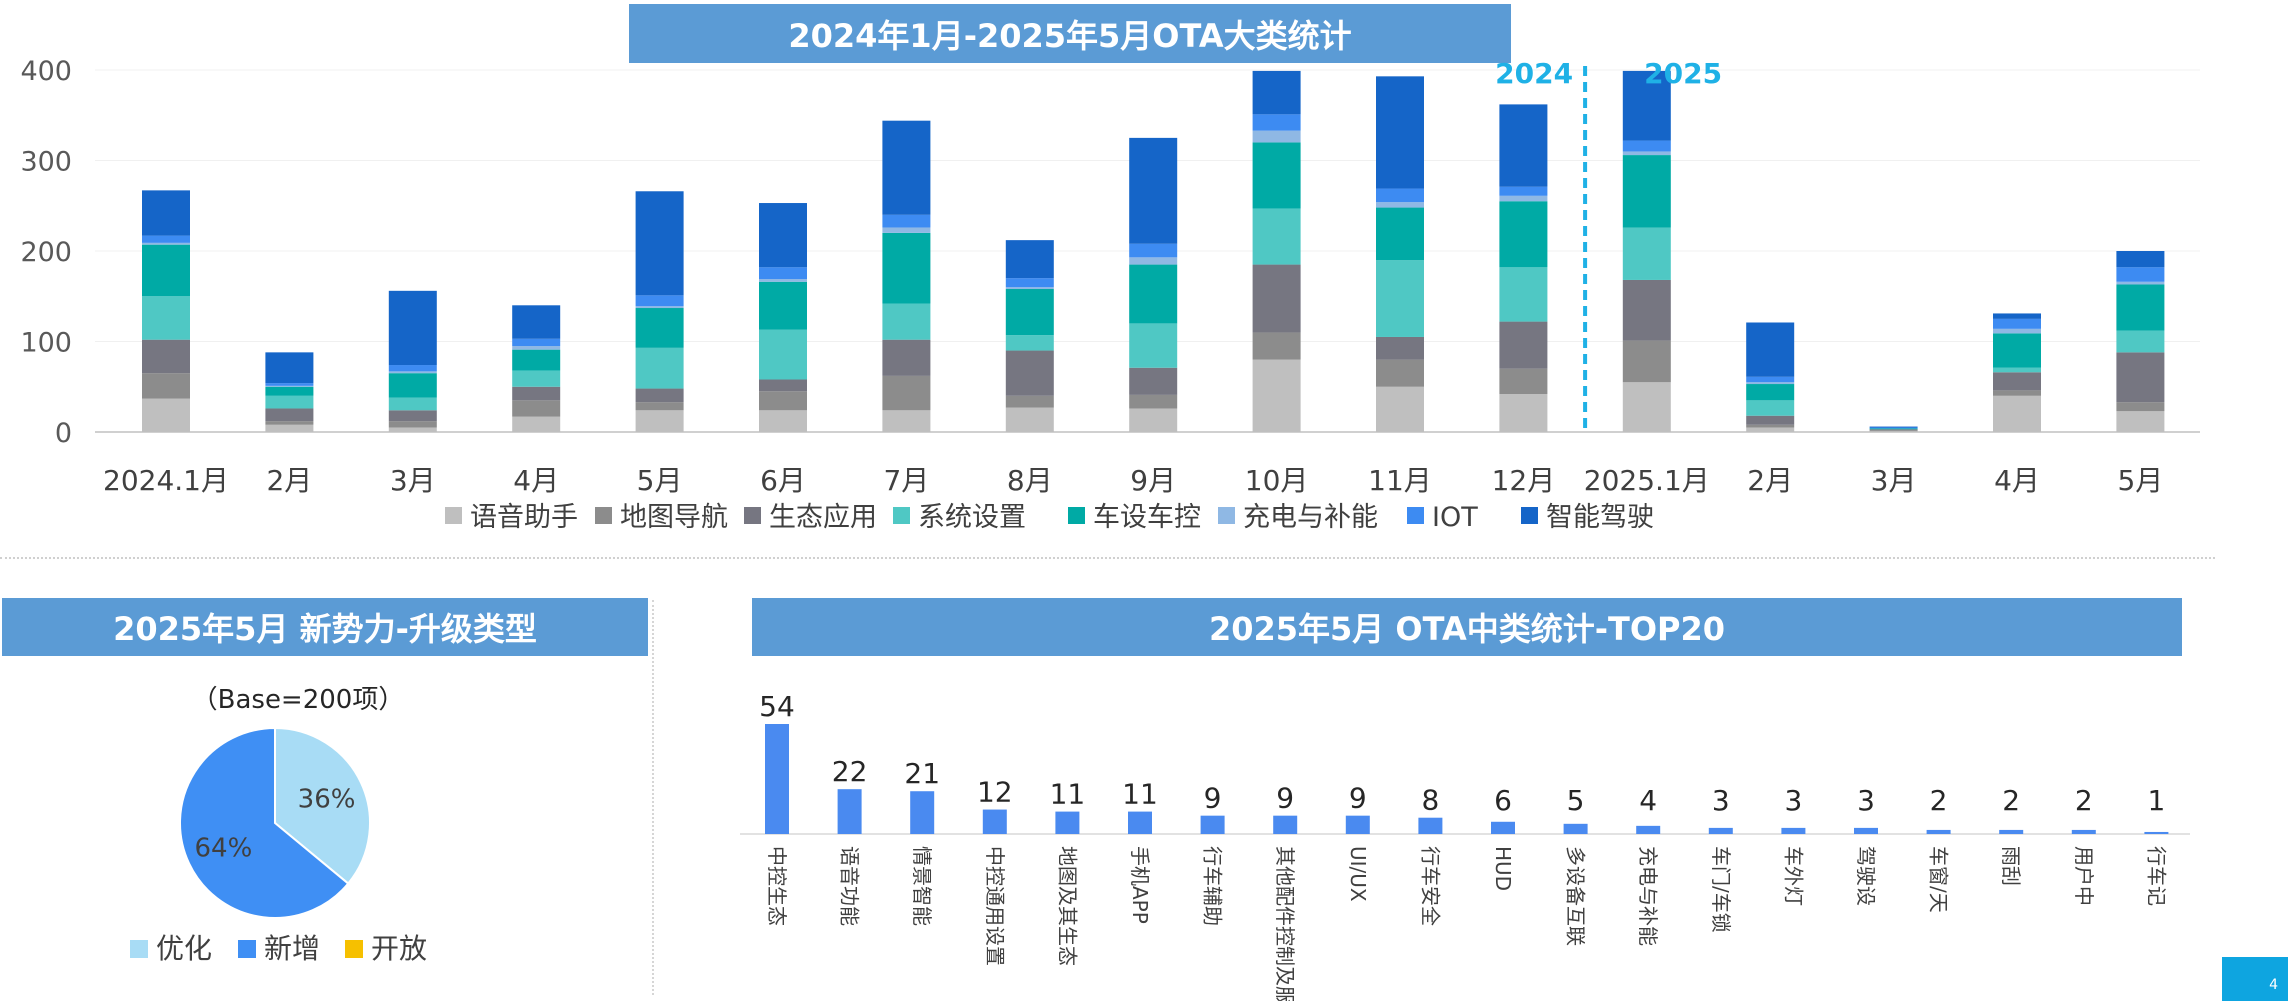 This screenshot has height=1001, width=2288. What do you see at coordinates (46, 162) in the screenshot?
I see `y-tick-label: 300` at bounding box center [46, 162].